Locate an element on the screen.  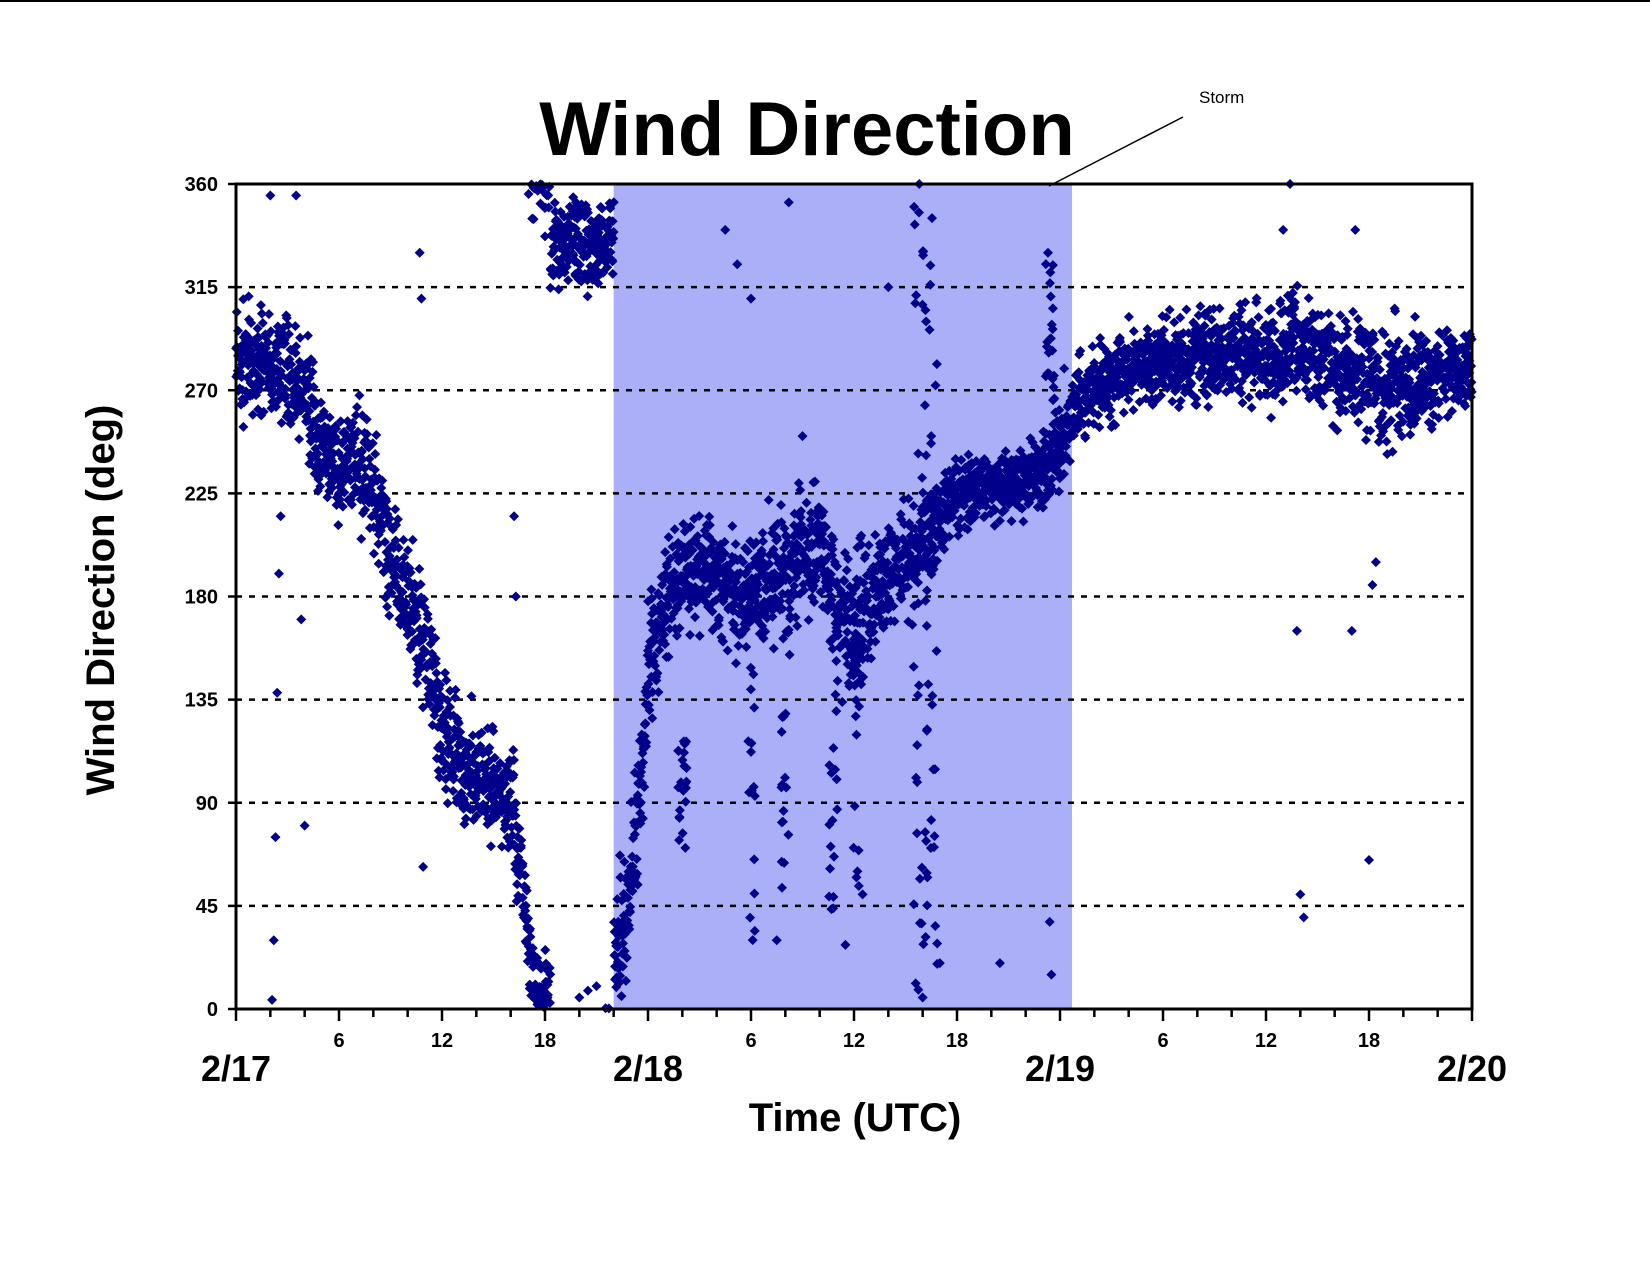
top-border is located at coordinates (825, 1).